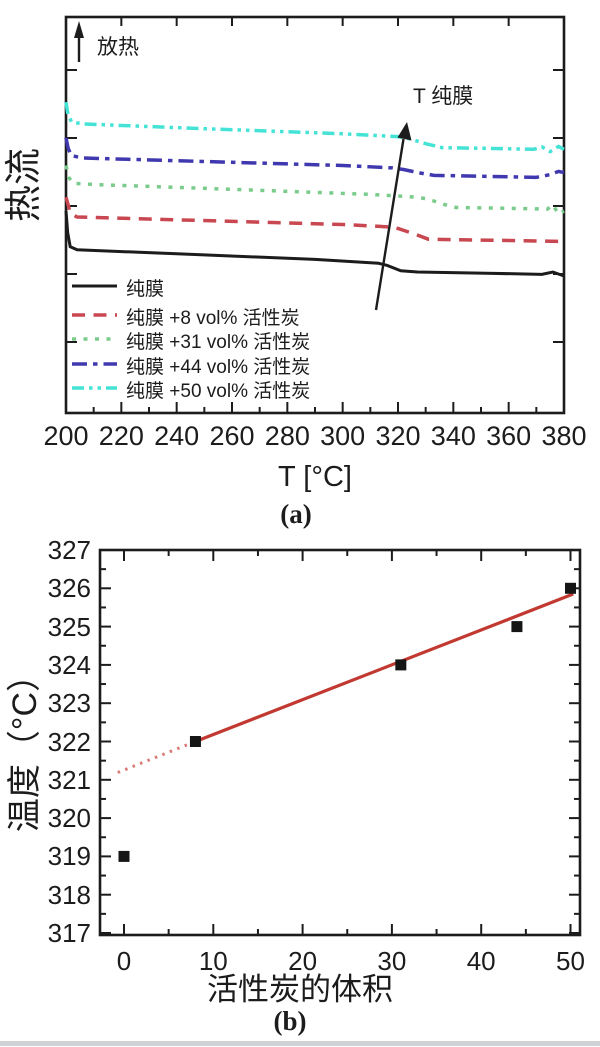 This screenshot has height=1047, width=600. Describe the element at coordinates (218, 367) in the screenshot. I see `legend-label: 纯膜 +44 vol% 活性炭` at that location.